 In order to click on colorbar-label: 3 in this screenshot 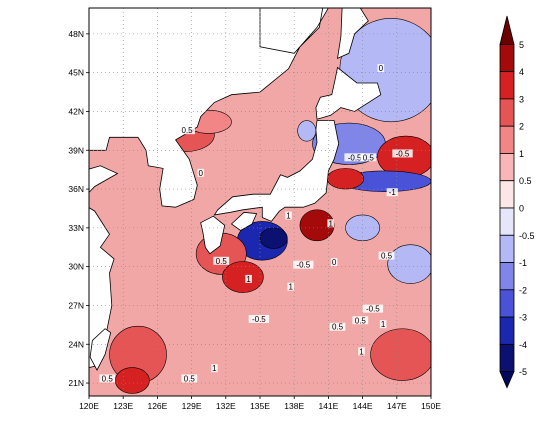, I will do `click(521, 99)`.